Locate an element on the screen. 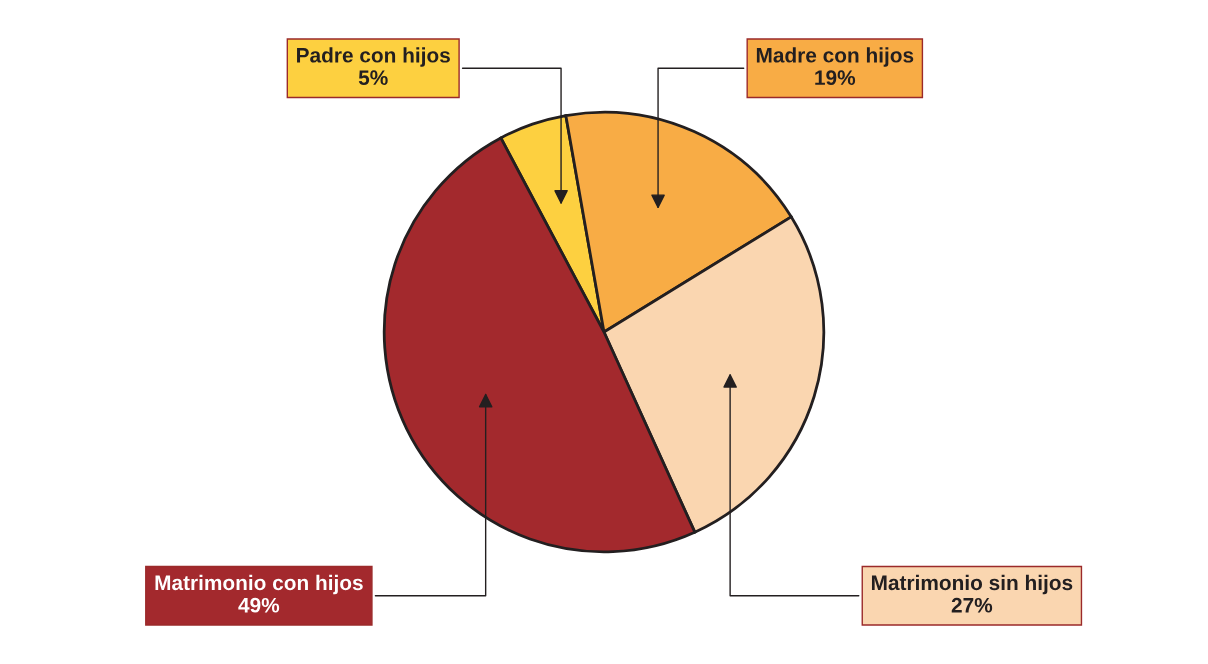  slice-label: Madre con hijos is located at coordinates (835, 57).